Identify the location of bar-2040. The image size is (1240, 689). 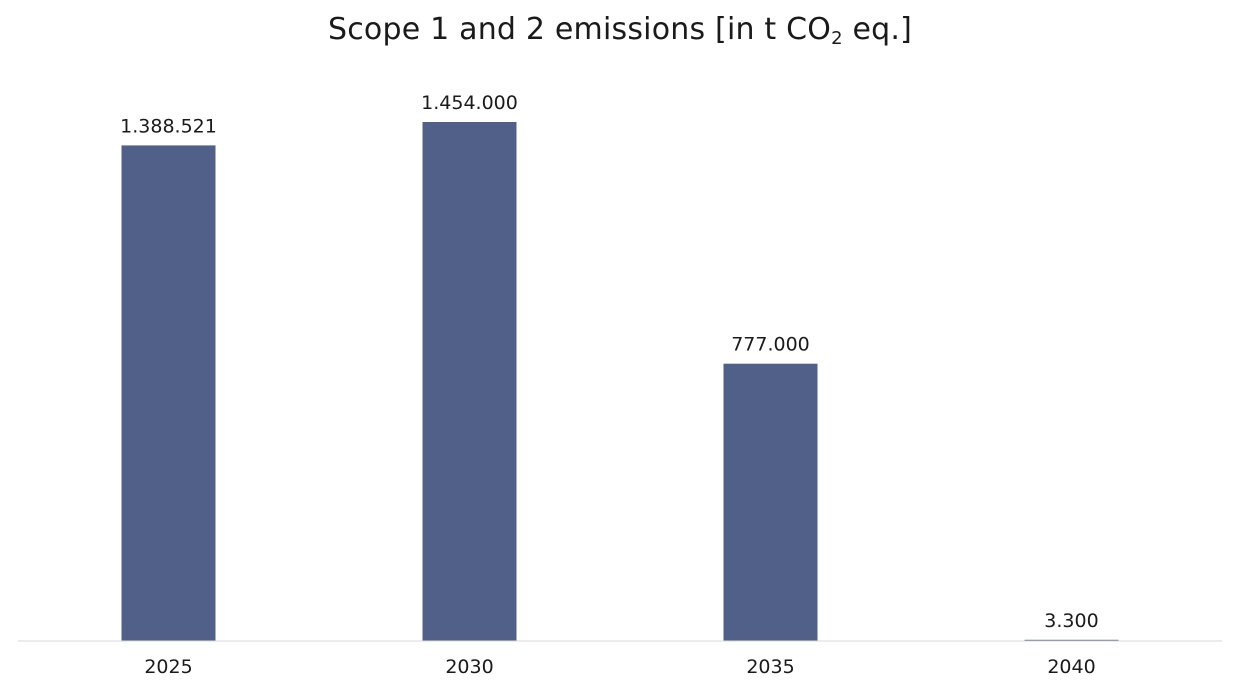
(1071, 640).